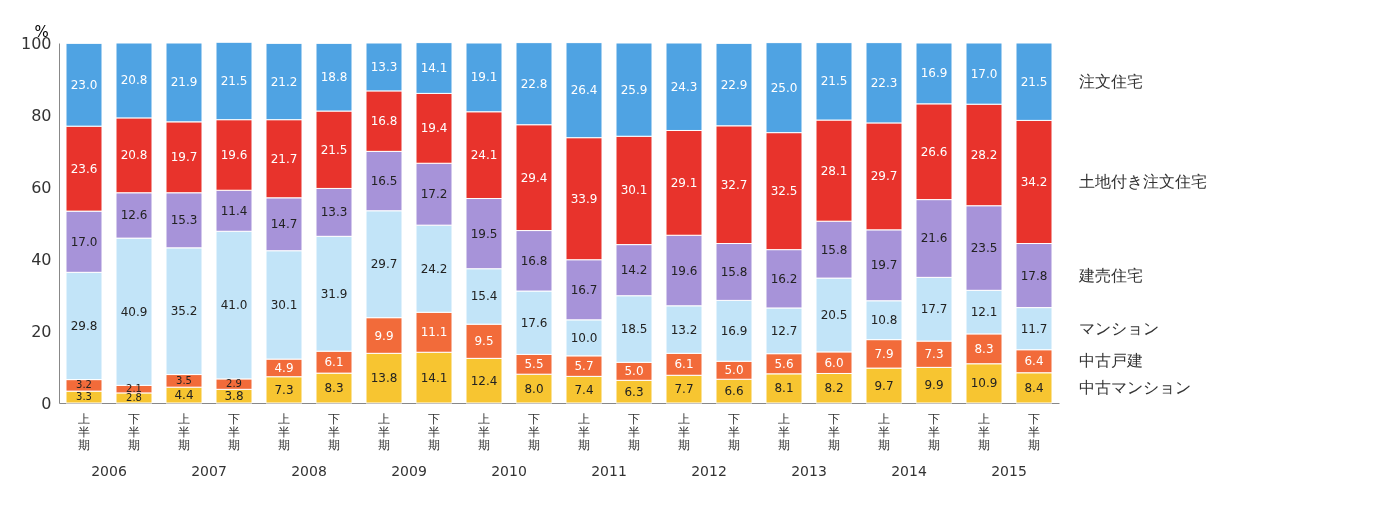 The image size is (1383, 517). I want to click on data-label: 29.7, so click(384, 264).